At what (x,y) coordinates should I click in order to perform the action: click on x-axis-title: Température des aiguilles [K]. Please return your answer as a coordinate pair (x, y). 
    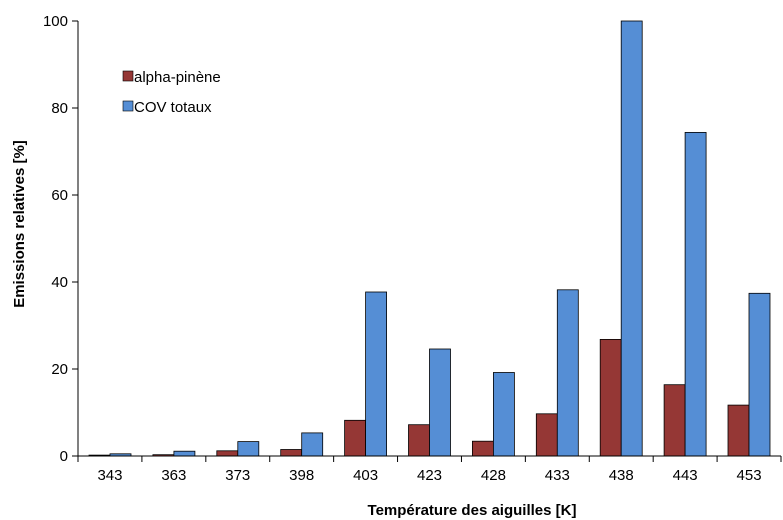
    Looking at the image, I should click on (472, 510).